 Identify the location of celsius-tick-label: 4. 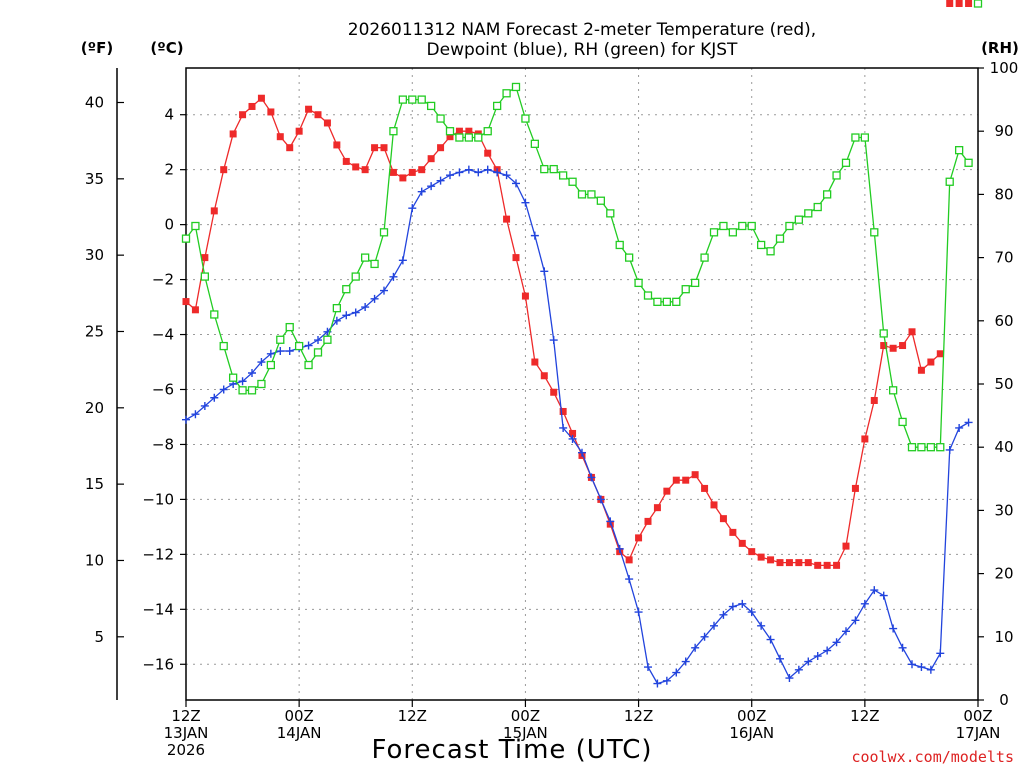
(169, 115).